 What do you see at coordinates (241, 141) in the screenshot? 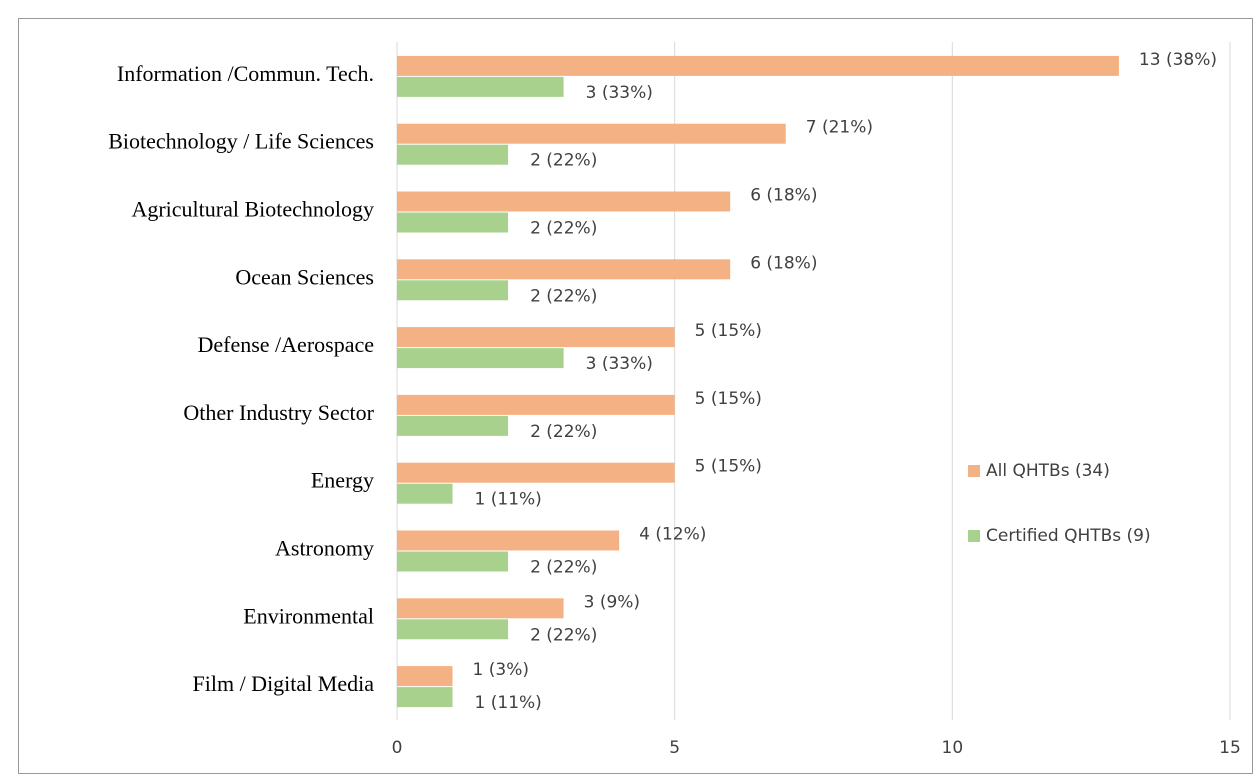
I see `category-label: Biotechnology / Life Sciences` at bounding box center [241, 141].